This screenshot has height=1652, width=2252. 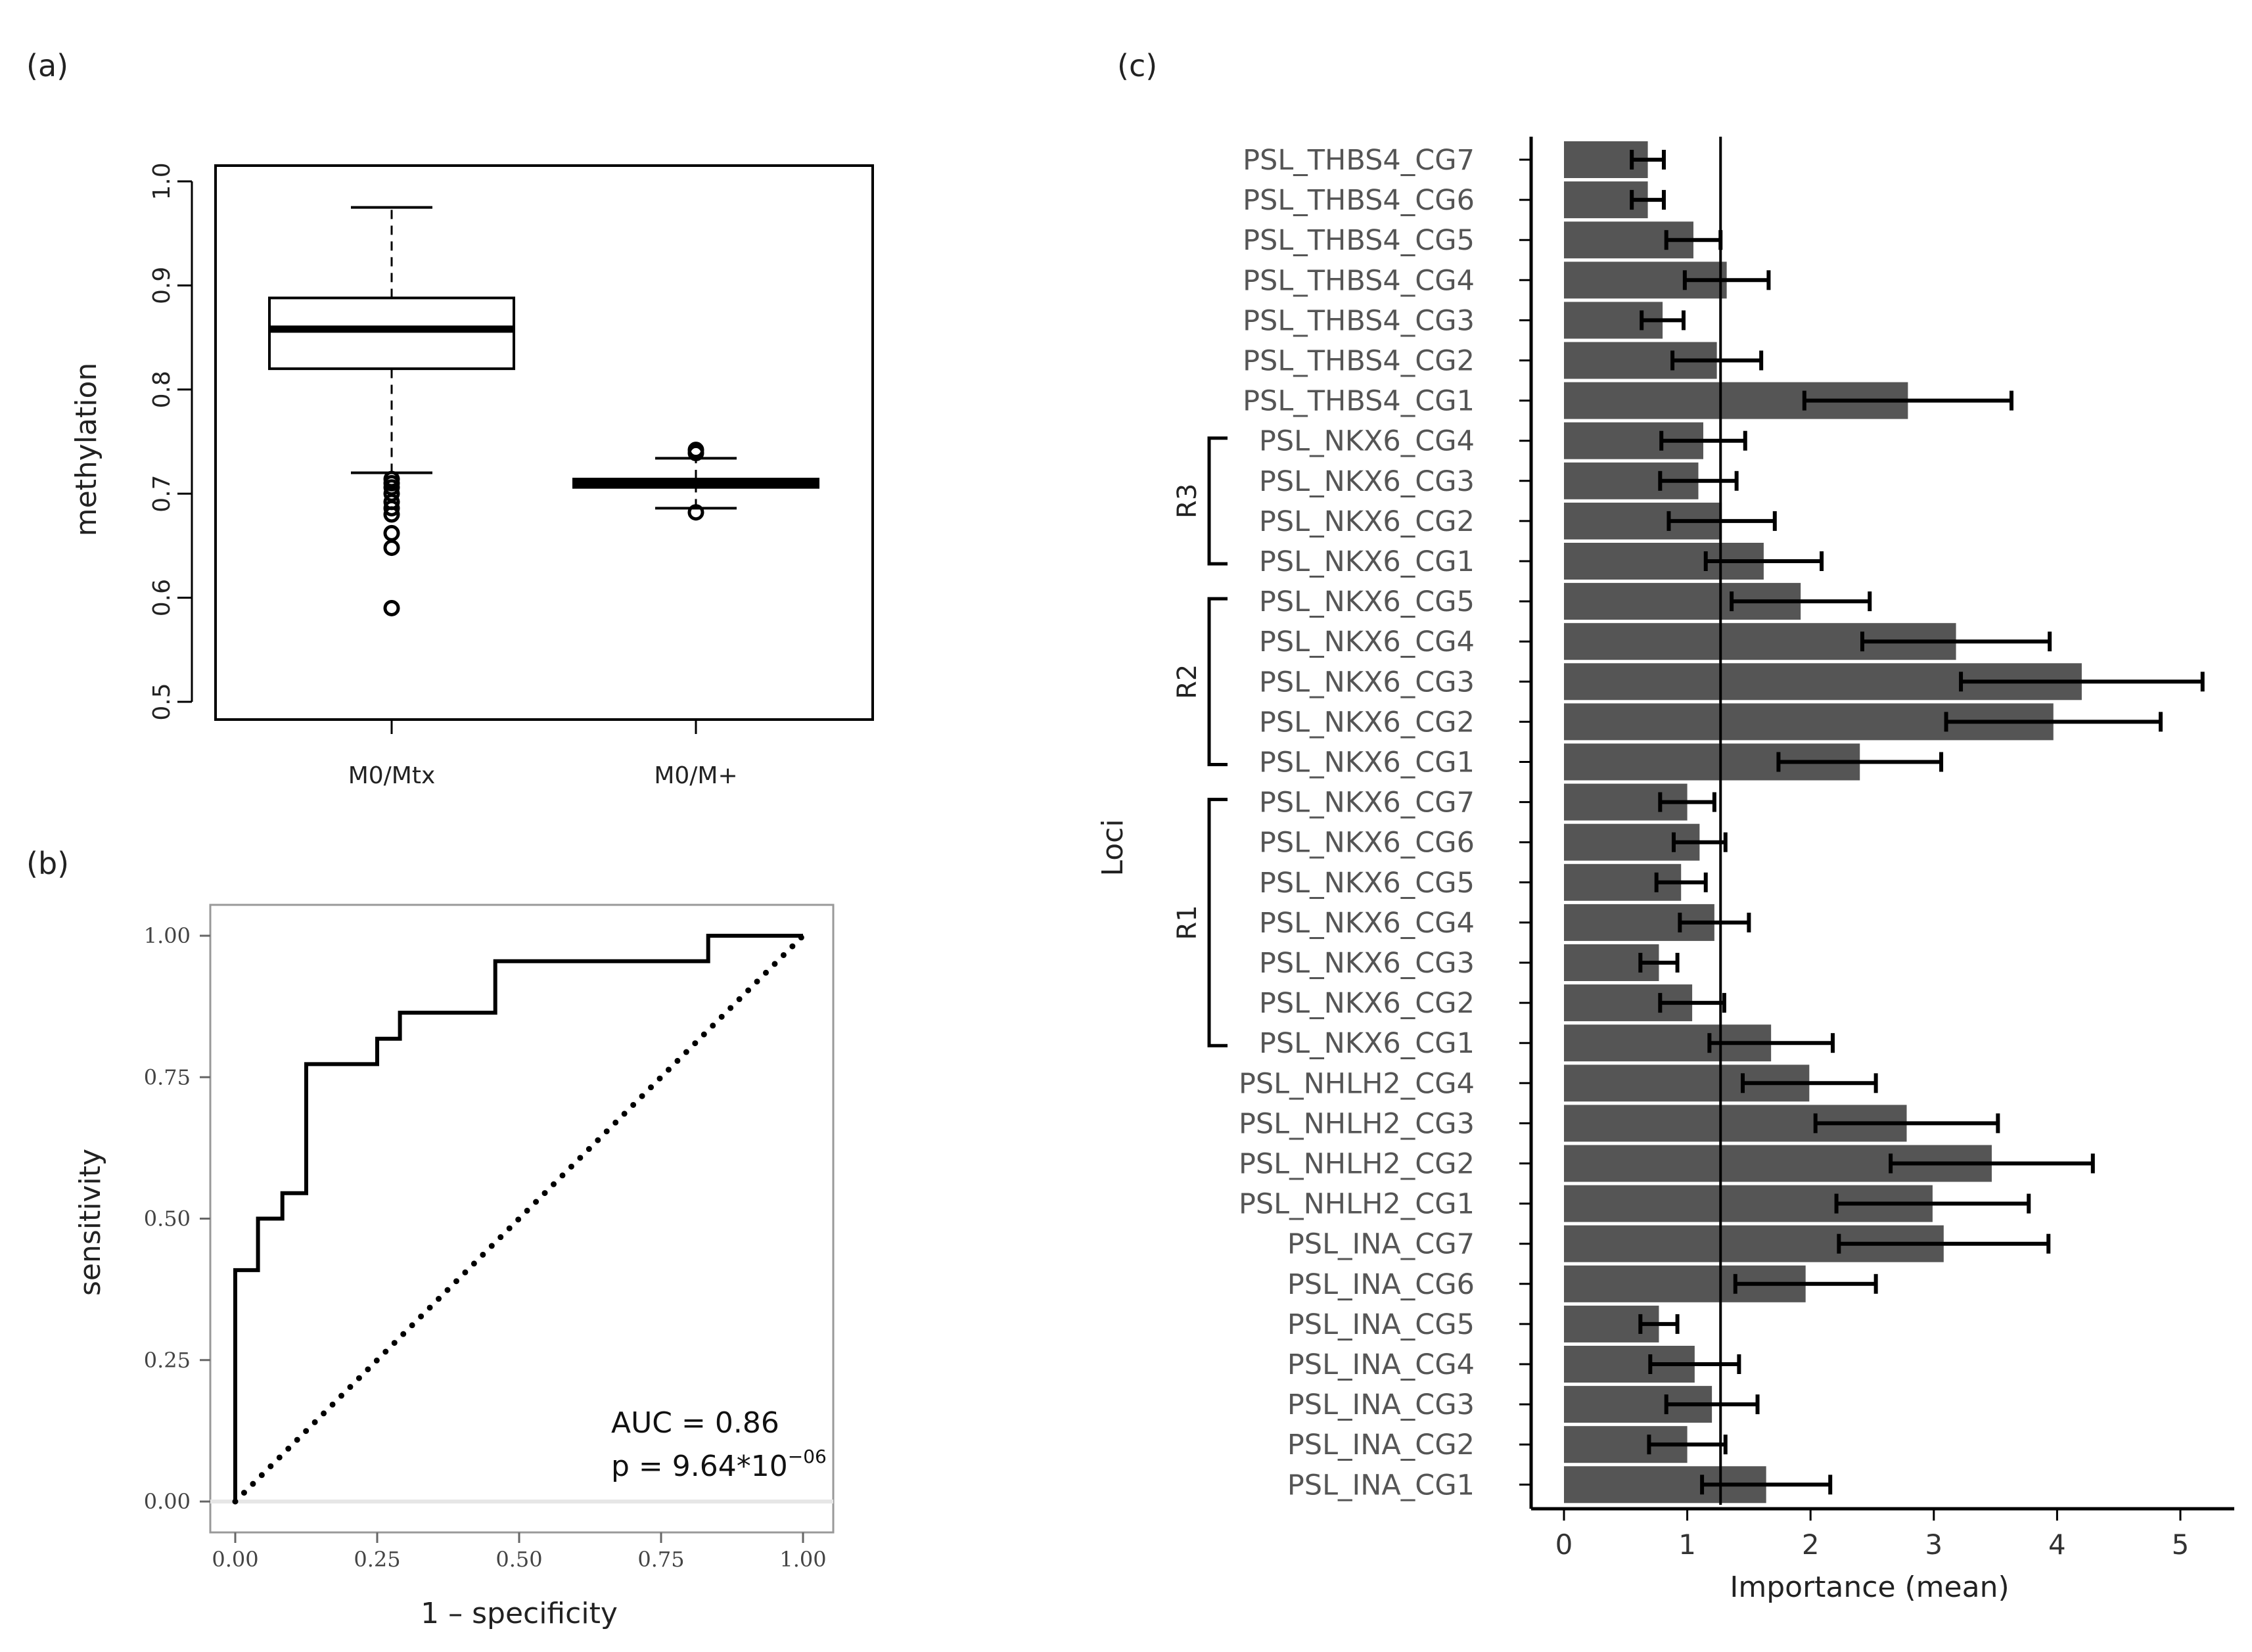 What do you see at coordinates (1381, 1445) in the screenshot?
I see `locus-label: PSL_INA_CG2` at bounding box center [1381, 1445].